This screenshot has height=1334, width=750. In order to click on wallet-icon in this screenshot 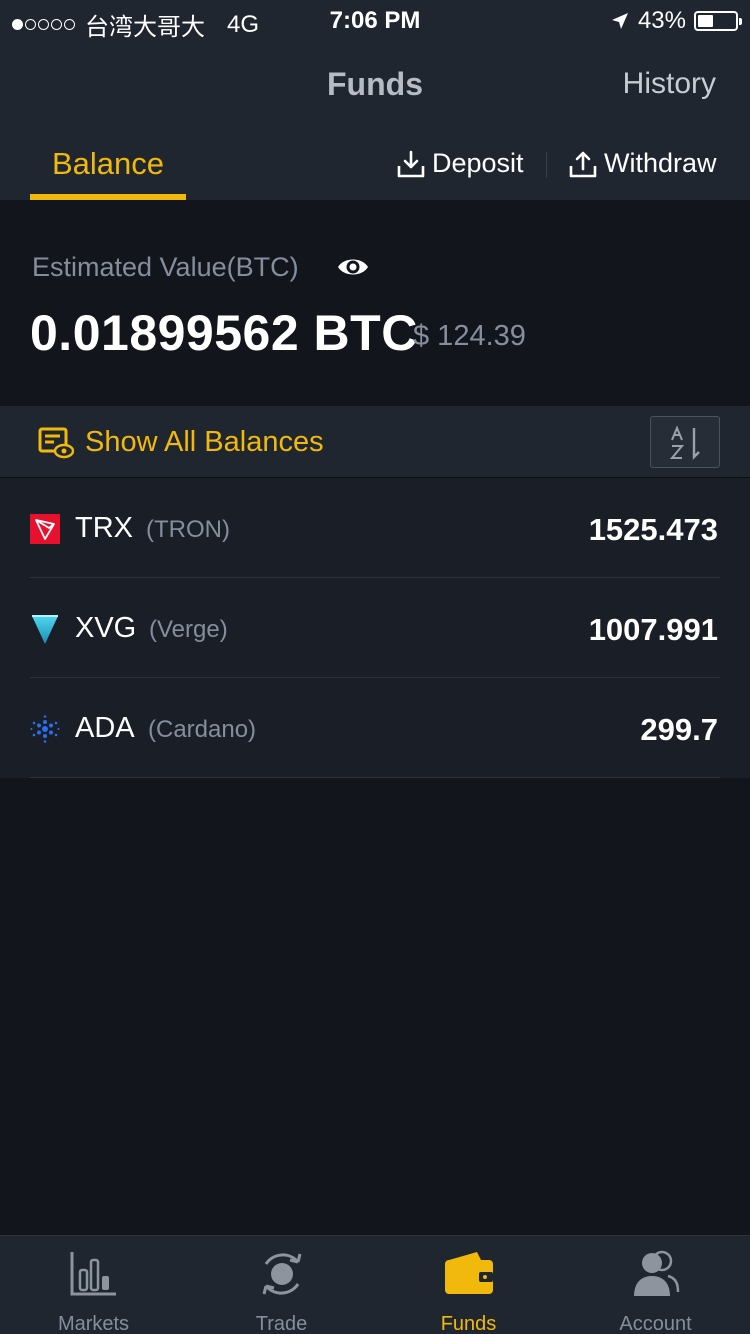, I will do `click(468, 1273)`.